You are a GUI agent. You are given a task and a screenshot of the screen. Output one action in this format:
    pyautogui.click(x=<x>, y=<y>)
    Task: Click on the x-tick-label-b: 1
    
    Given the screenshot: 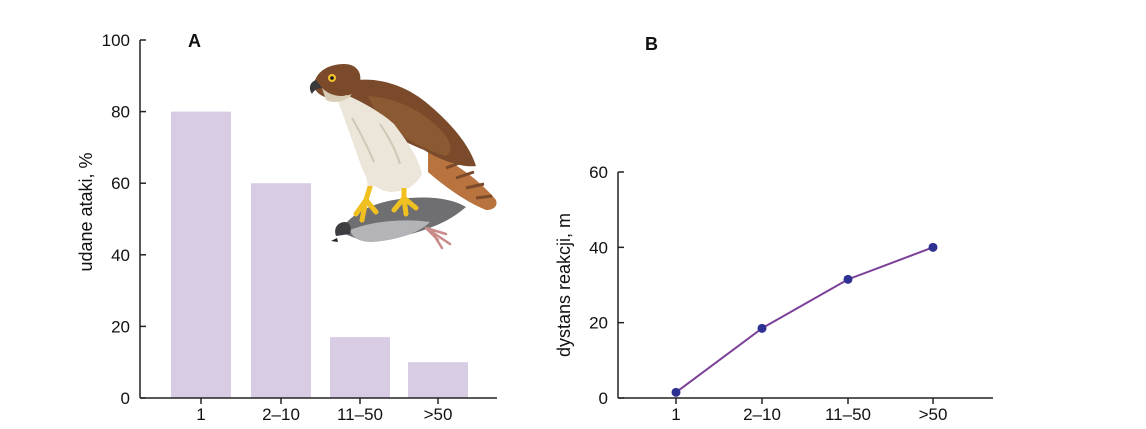 What is the action you would take?
    pyautogui.click(x=675, y=414)
    